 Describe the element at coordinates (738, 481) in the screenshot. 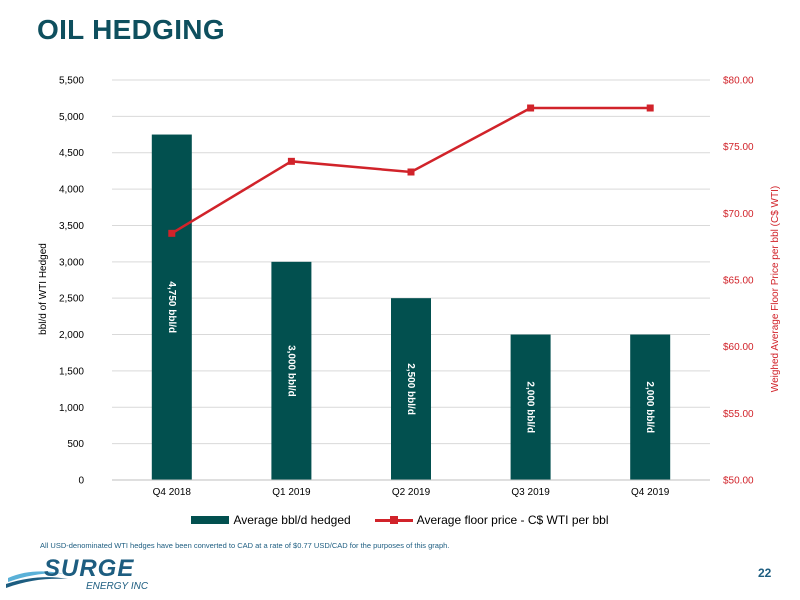

I see `y-right-tick-label: $50.00` at that location.